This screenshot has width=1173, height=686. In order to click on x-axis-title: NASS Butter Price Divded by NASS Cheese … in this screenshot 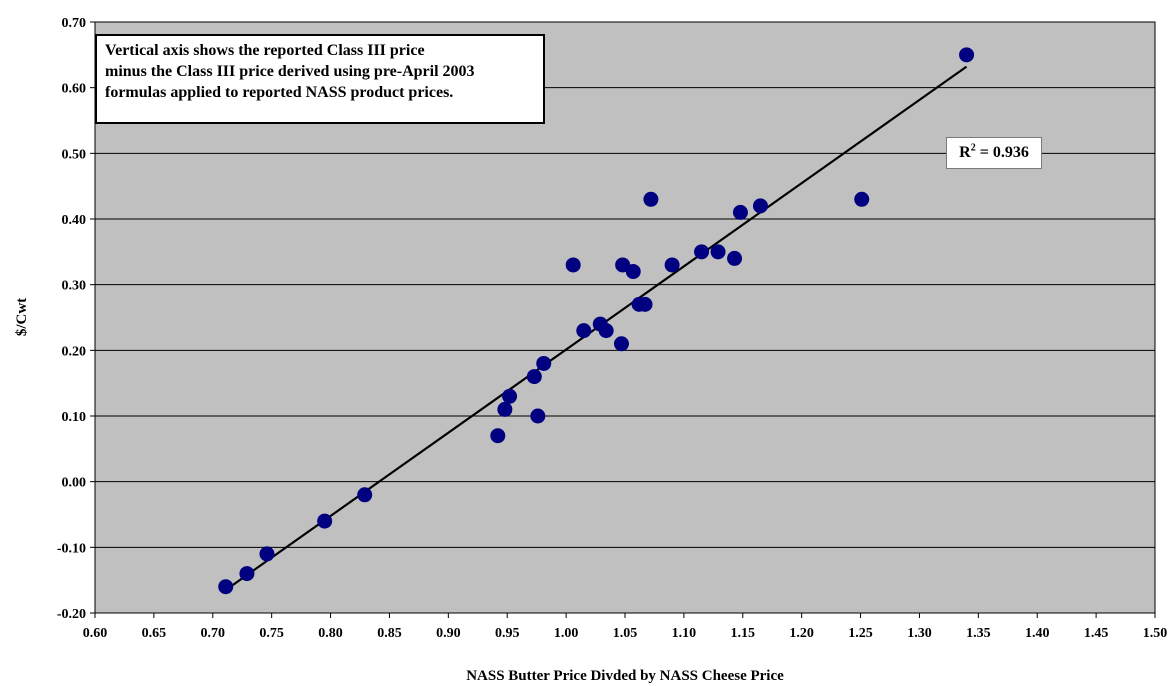, I will do `click(625, 676)`.